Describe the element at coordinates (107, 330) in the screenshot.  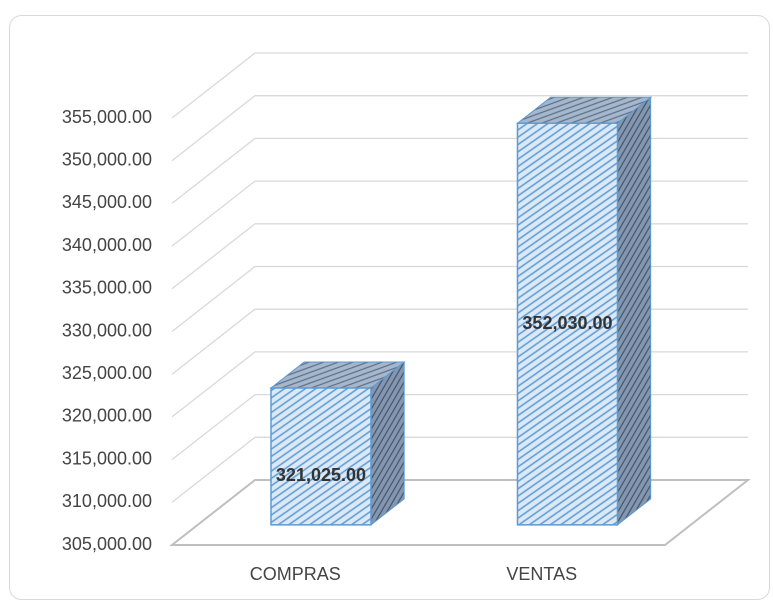
I see `y-tick-label: 330,000.00` at that location.